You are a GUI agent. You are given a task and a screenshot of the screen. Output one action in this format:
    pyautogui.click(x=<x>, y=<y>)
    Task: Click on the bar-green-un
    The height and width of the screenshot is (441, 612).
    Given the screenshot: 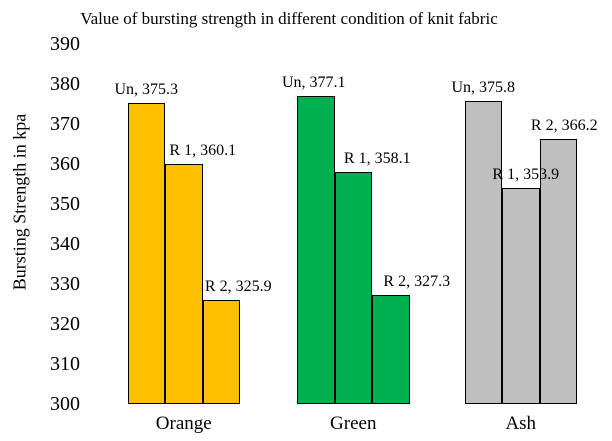 What is the action you would take?
    pyautogui.click(x=316, y=249)
    